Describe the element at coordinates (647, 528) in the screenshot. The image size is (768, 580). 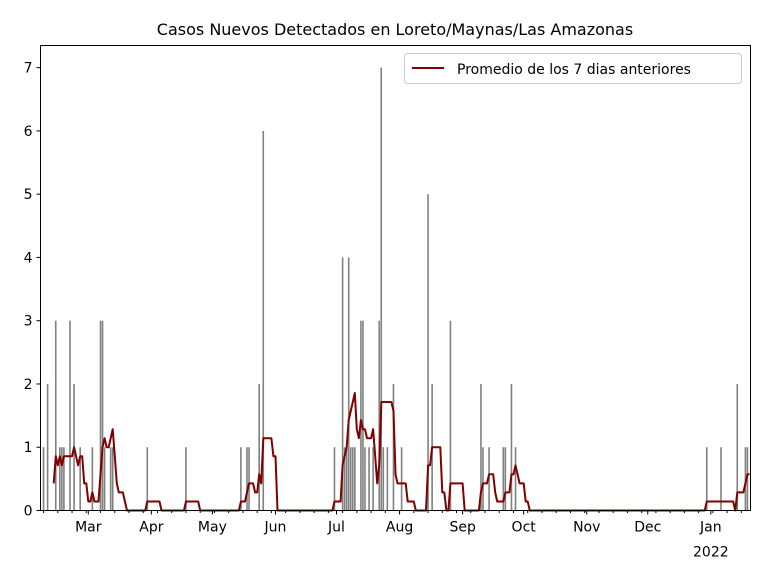
I see `x-tick-label: Dec` at that location.